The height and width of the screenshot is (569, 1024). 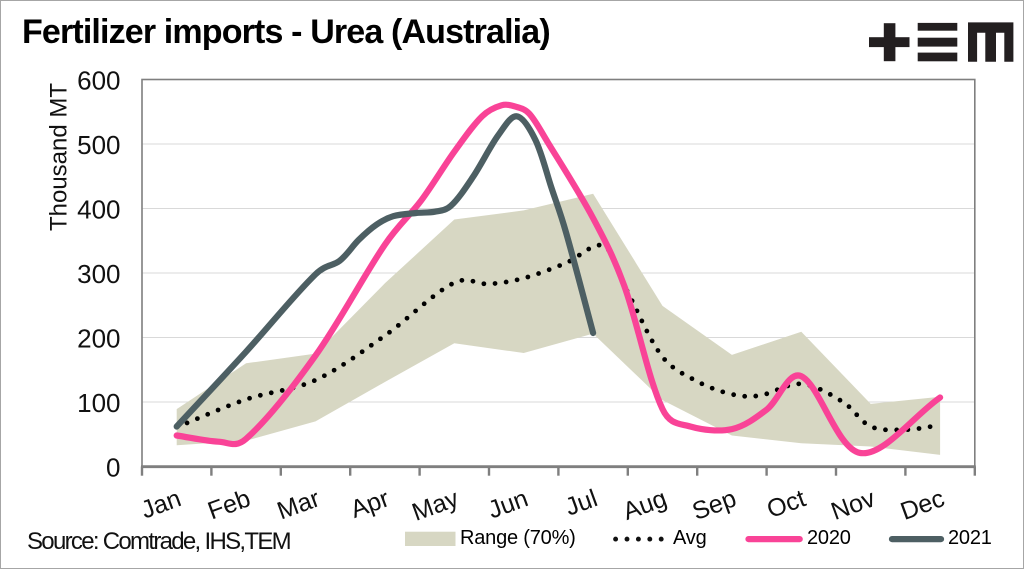 I want to click on svg-text: Oct, so click(x=786, y=504).